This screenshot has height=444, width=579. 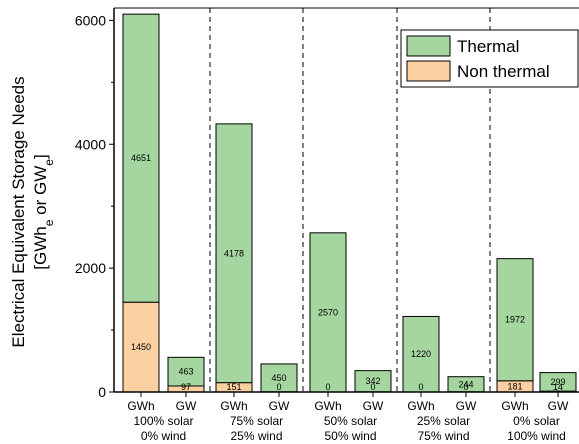 What do you see at coordinates (18, 211) in the screenshot?
I see `y-axis-label-line1: Electrical Equivalent Storage Needs` at bounding box center [18, 211].